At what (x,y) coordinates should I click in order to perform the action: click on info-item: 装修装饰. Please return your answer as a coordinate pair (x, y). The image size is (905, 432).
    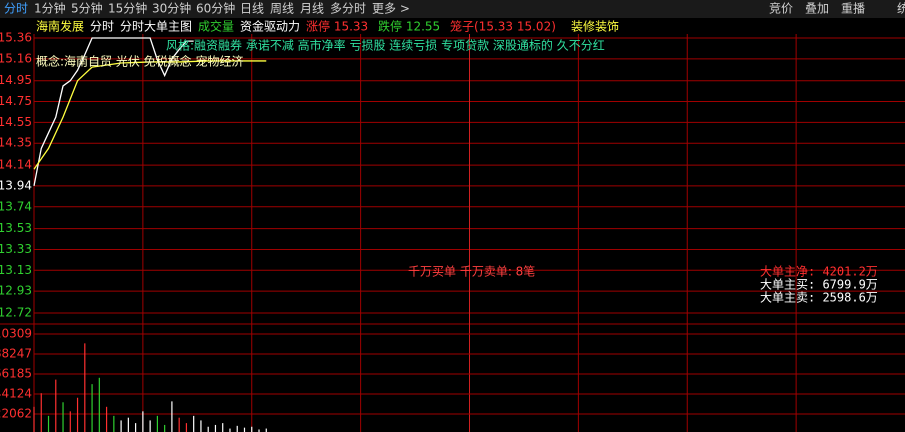
    Looking at the image, I should click on (595, 26).